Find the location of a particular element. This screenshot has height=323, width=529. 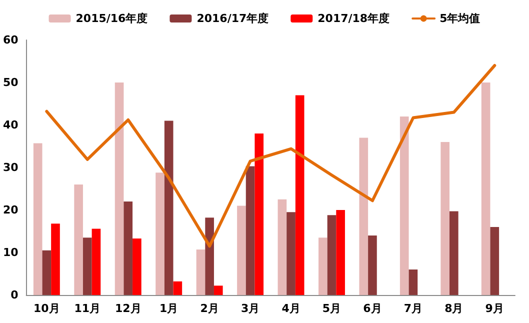

y-tick-label: 30 is located at coordinates (10, 167).